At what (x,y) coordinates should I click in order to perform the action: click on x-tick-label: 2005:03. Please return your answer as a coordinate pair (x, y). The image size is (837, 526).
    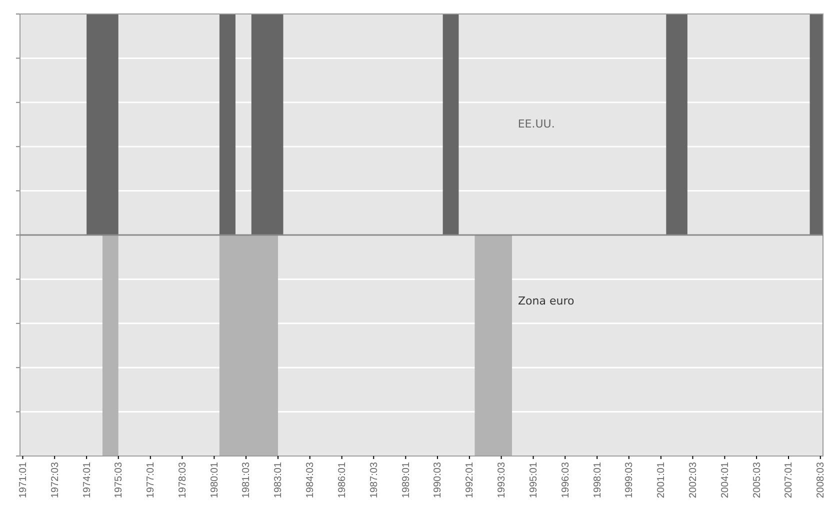
    Looking at the image, I should click on (757, 480).